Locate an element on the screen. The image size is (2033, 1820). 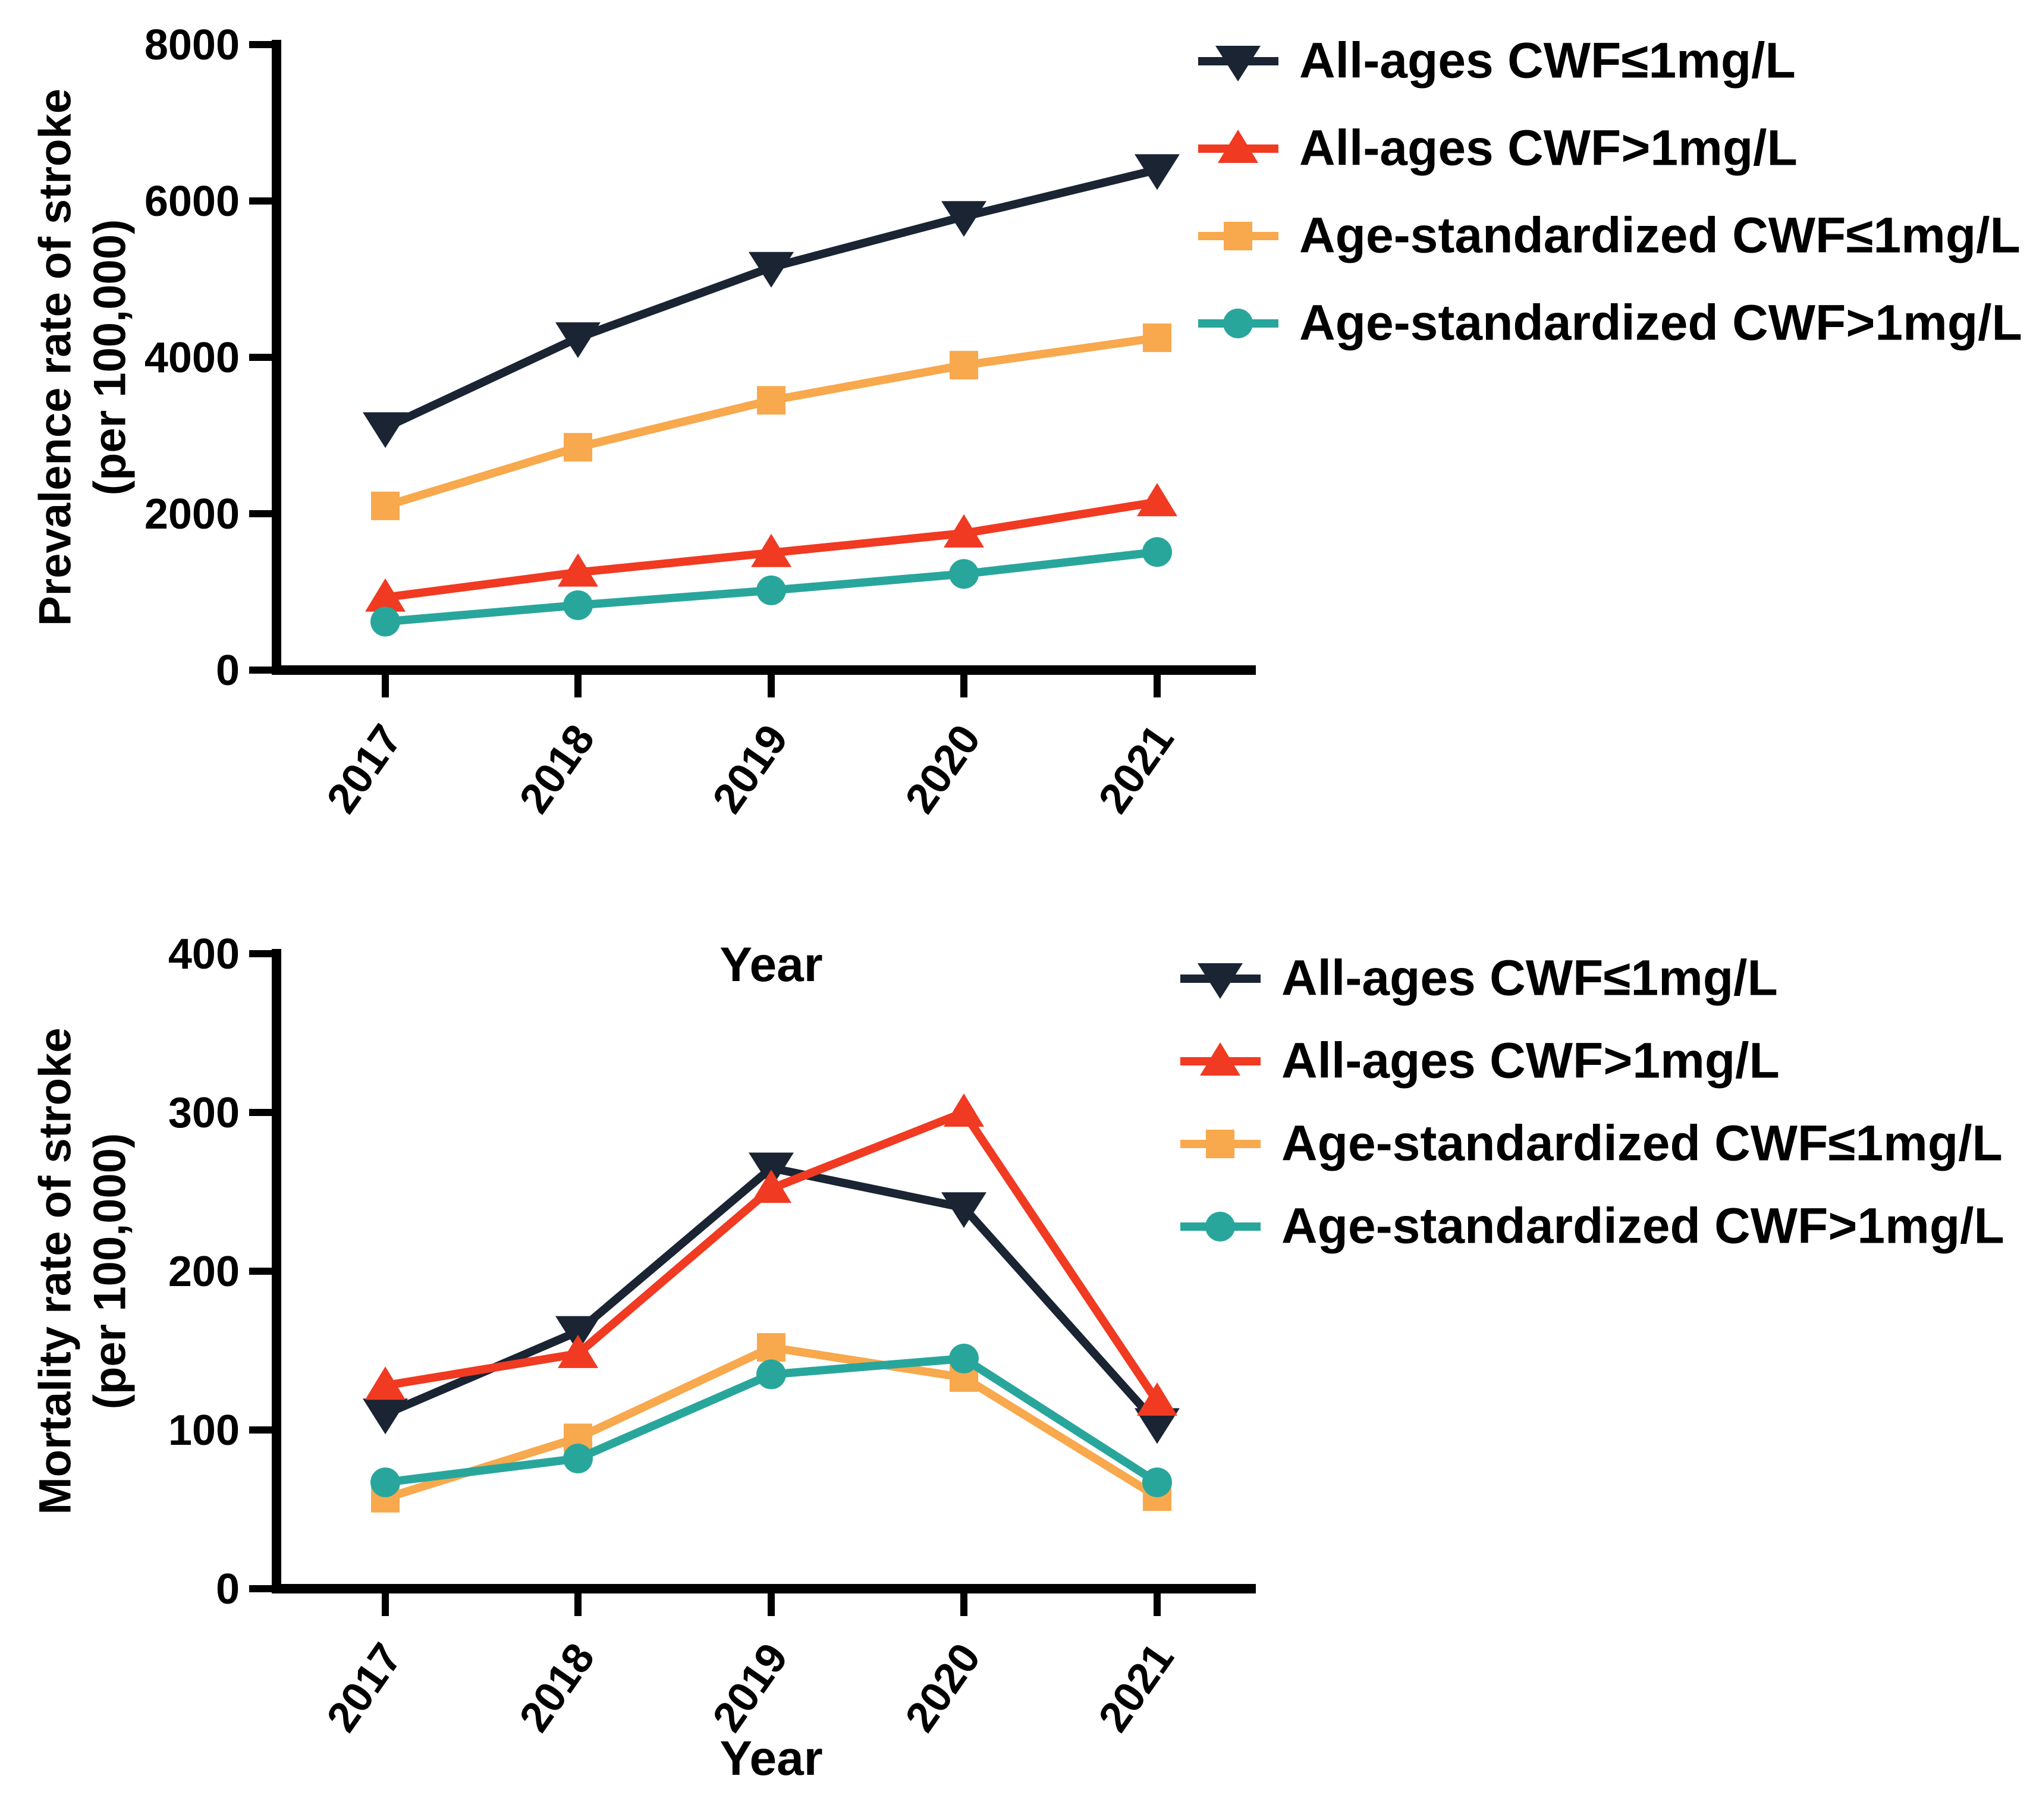
y-tick-label: 400 is located at coordinates (204, 954).